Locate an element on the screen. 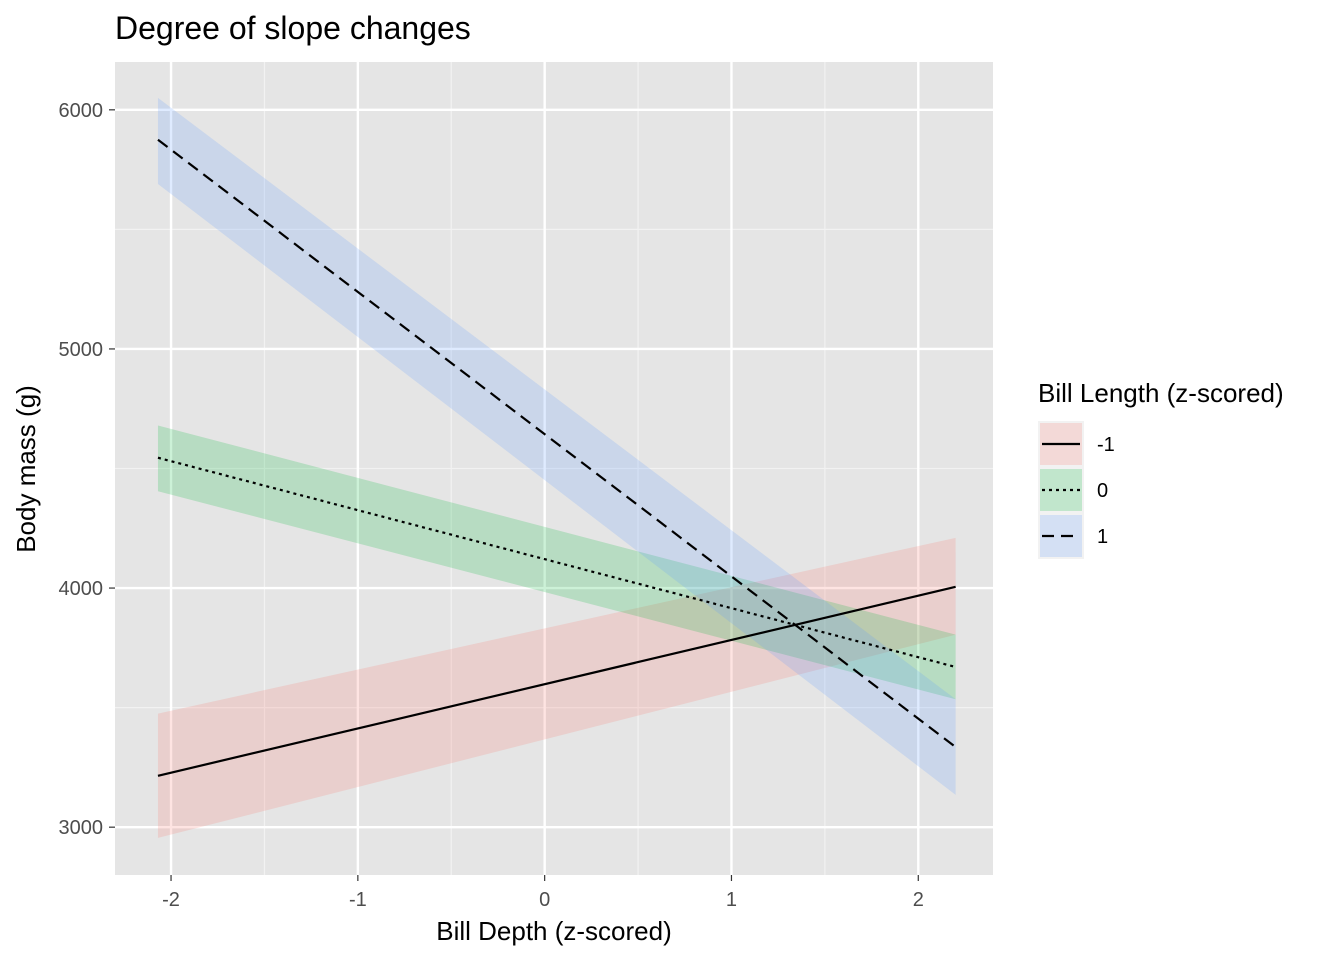 Image resolution: width=1344 pixels, height=960 pixels. y-tick-label: 4000 is located at coordinates (81, 589).